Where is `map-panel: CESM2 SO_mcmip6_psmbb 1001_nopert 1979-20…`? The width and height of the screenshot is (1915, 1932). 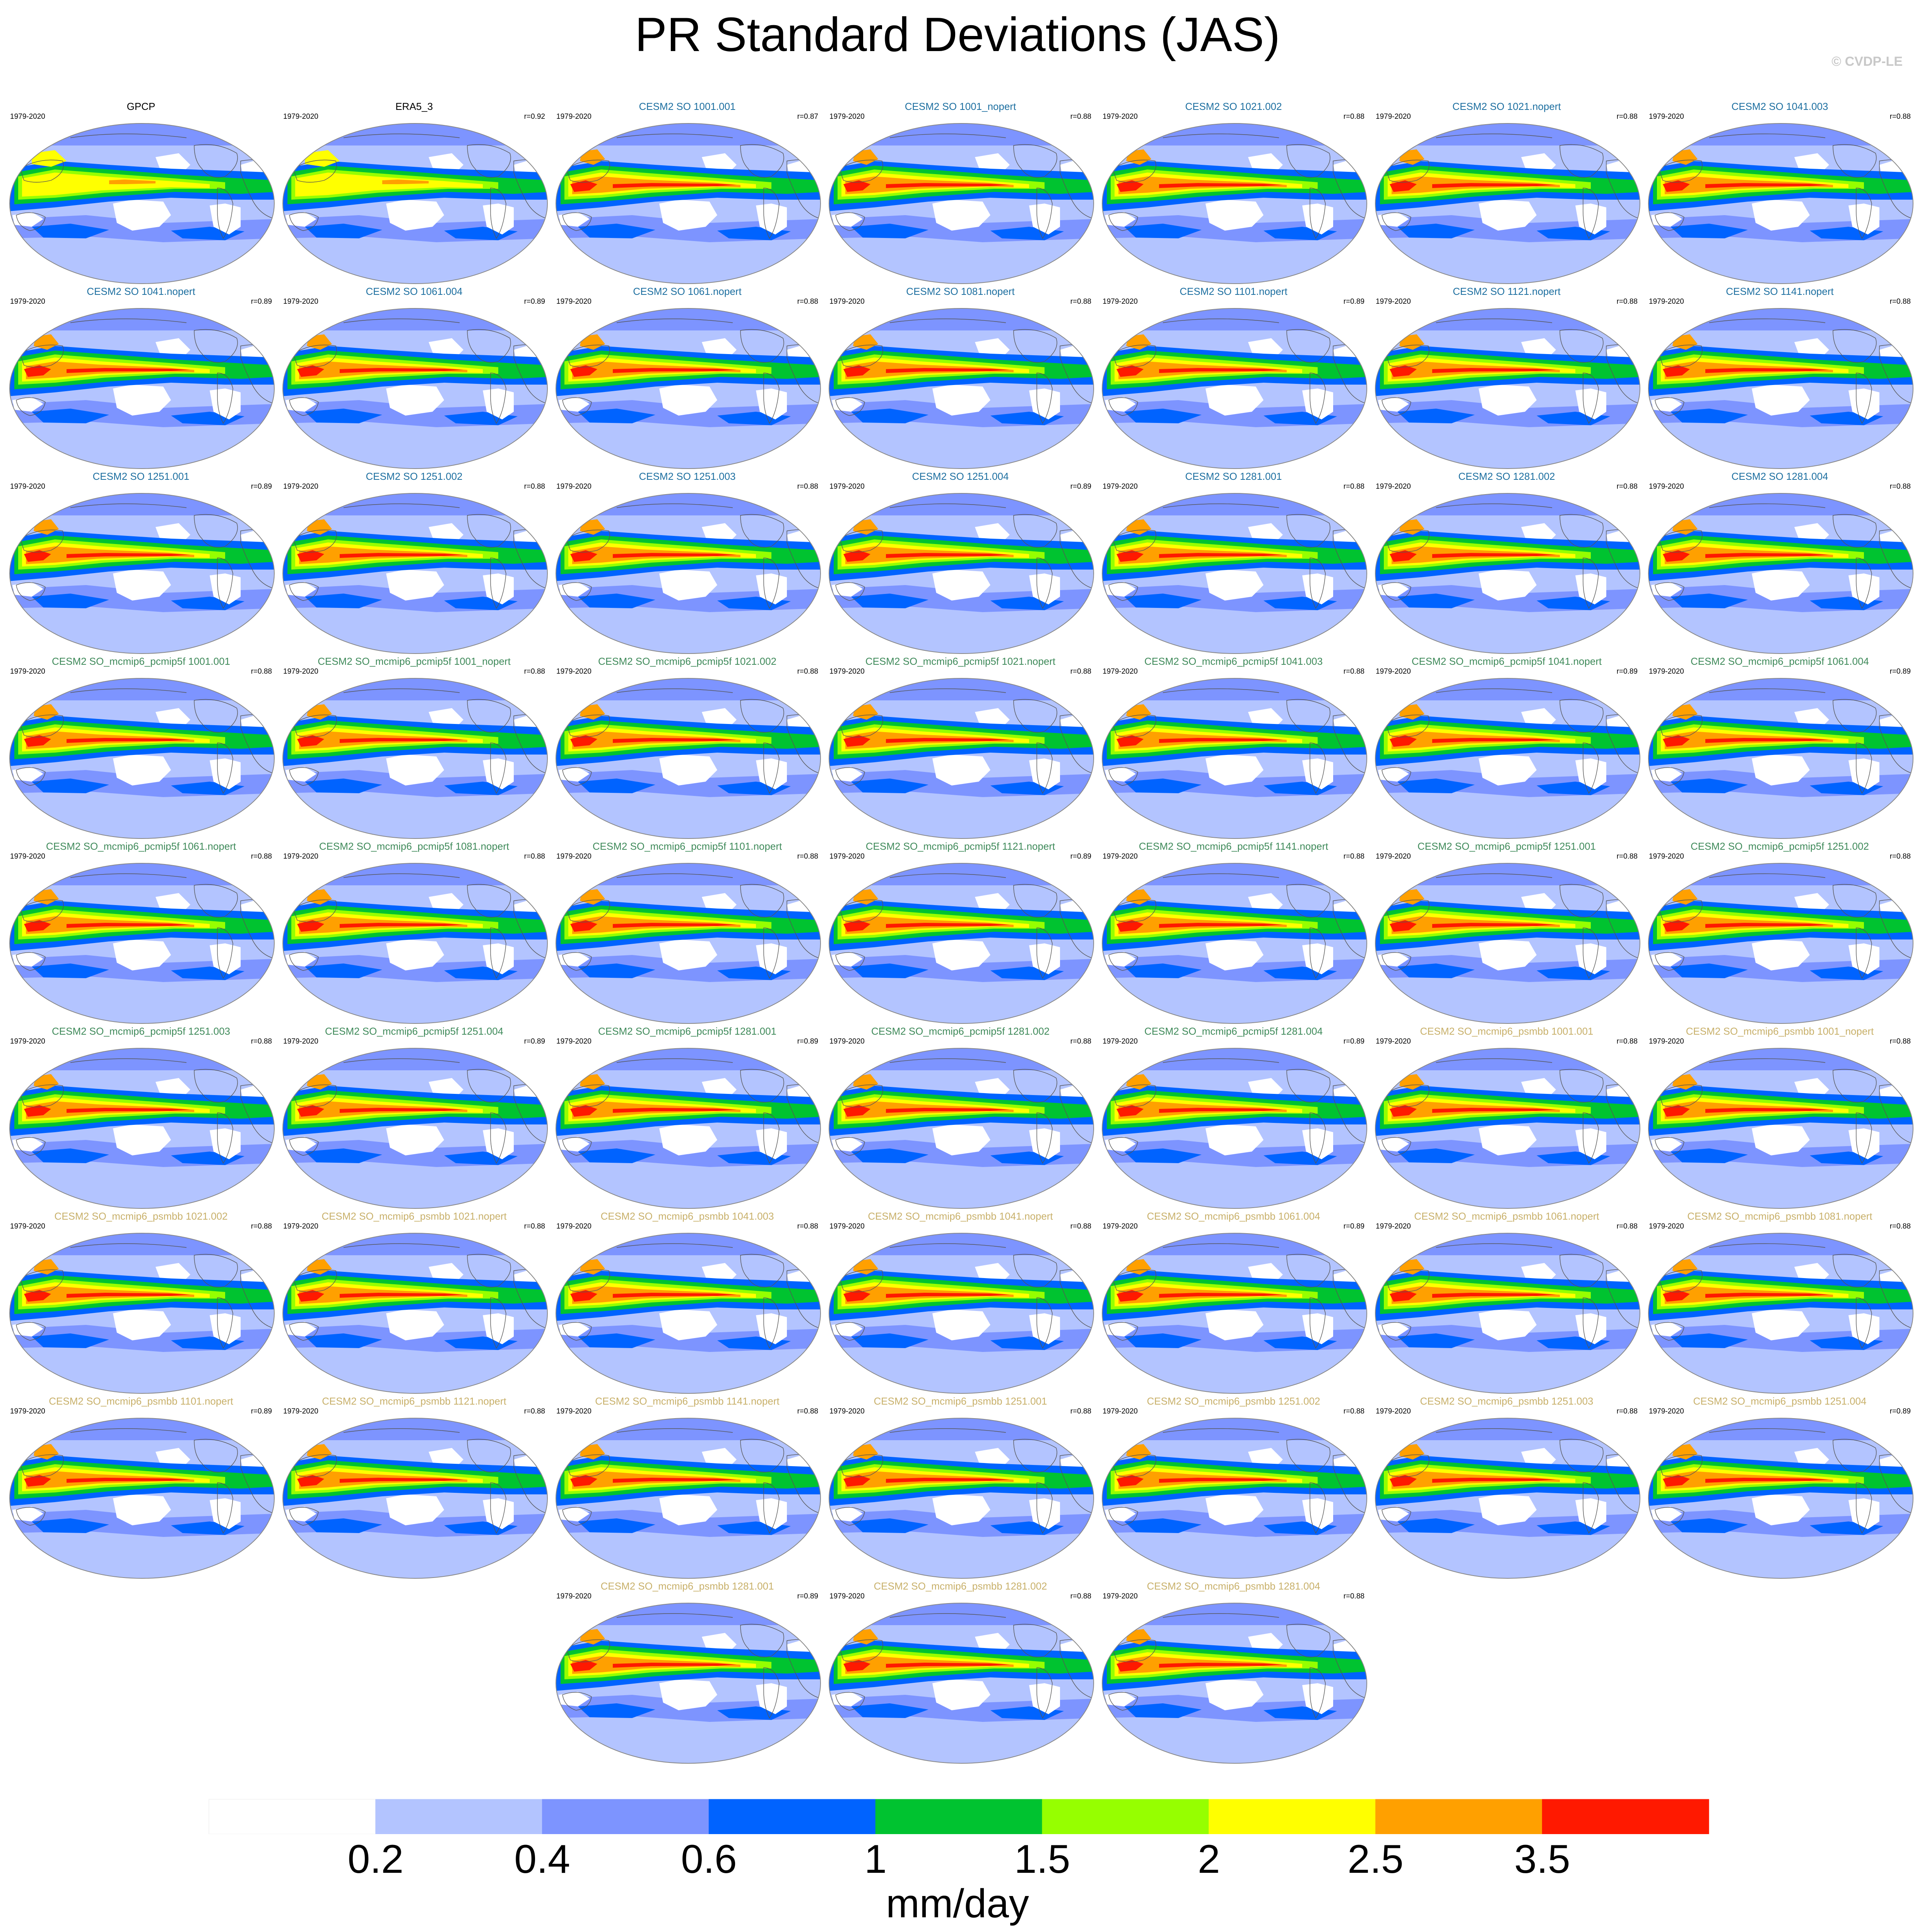 map-panel: CESM2 SO_mcmip6_psmbb 1001_nopert 1979-20… is located at coordinates (1779, 1117).